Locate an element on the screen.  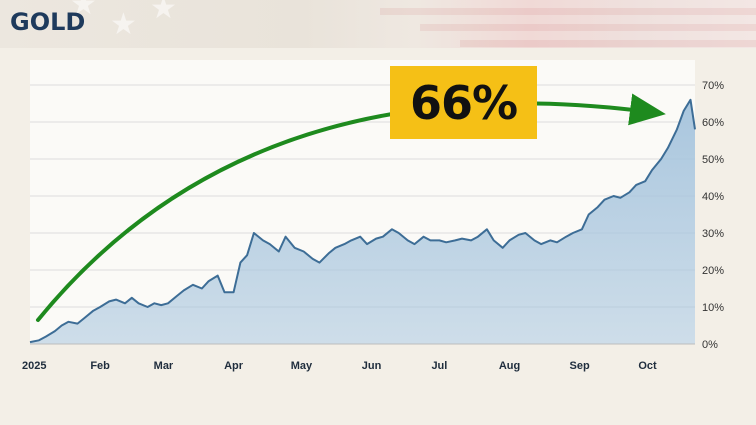
x-tick-label: Jun is located at coordinates (372, 366).